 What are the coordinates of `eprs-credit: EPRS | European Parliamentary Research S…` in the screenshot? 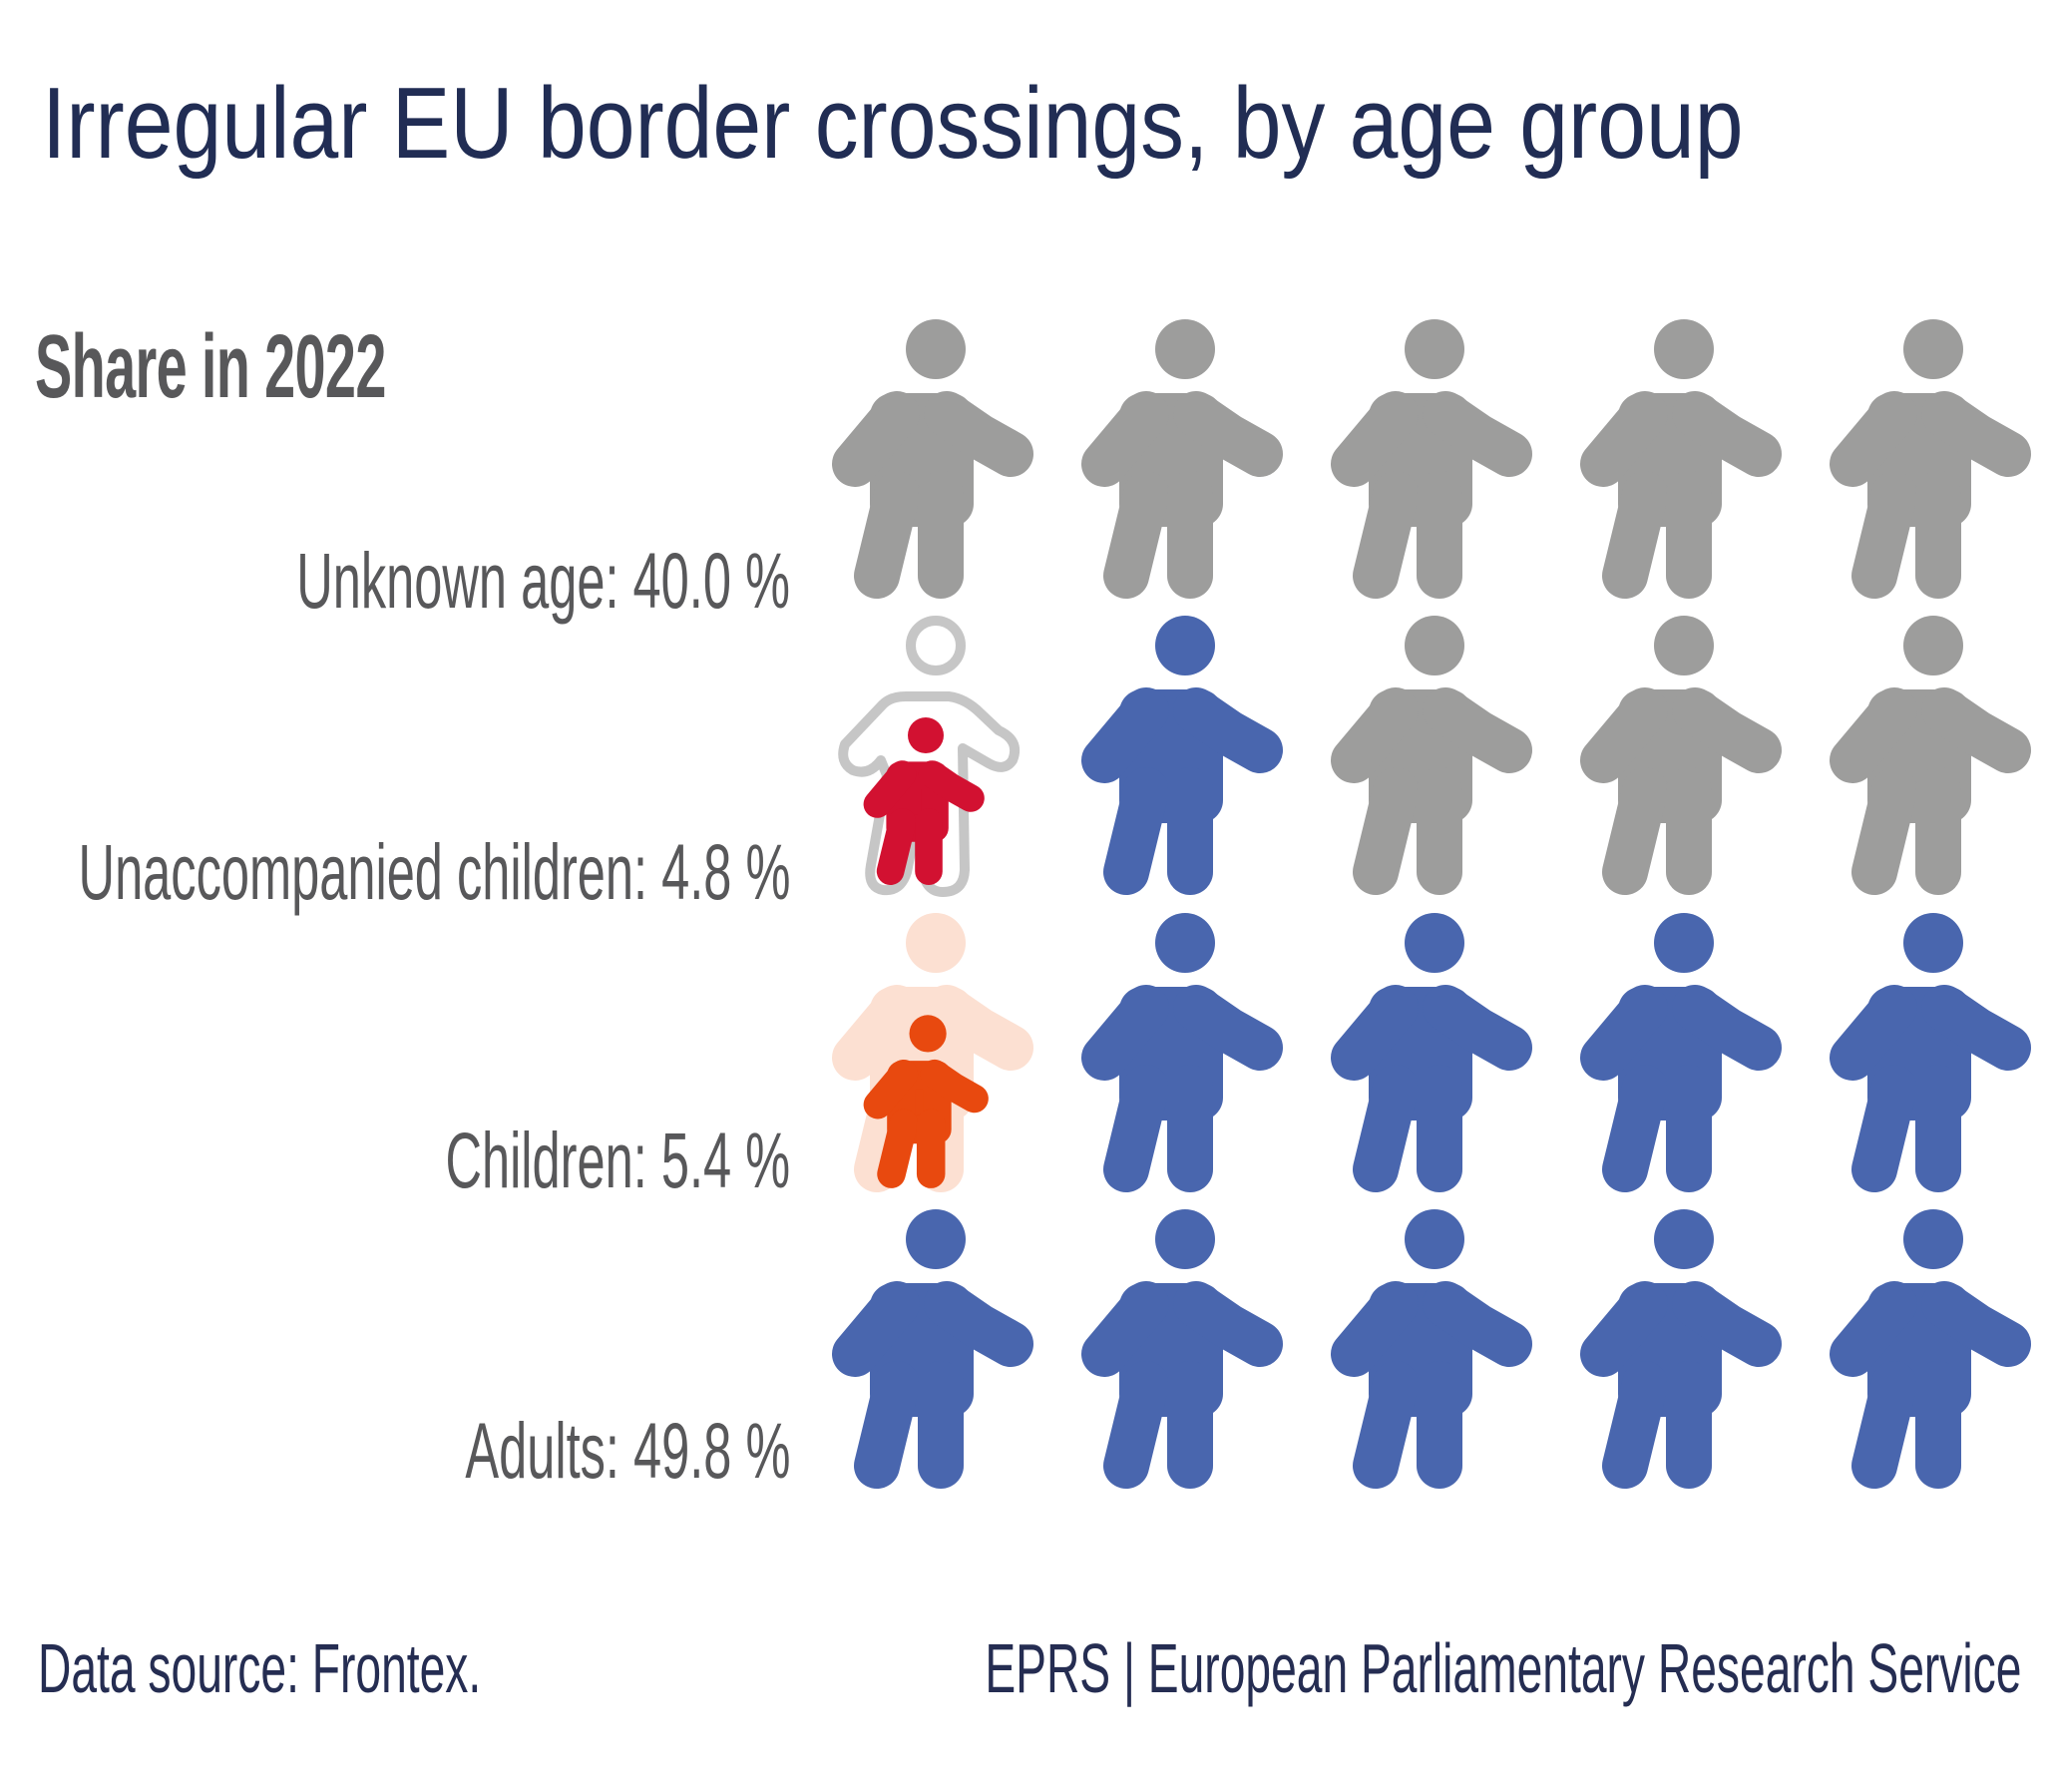 It's located at (1502, 1668).